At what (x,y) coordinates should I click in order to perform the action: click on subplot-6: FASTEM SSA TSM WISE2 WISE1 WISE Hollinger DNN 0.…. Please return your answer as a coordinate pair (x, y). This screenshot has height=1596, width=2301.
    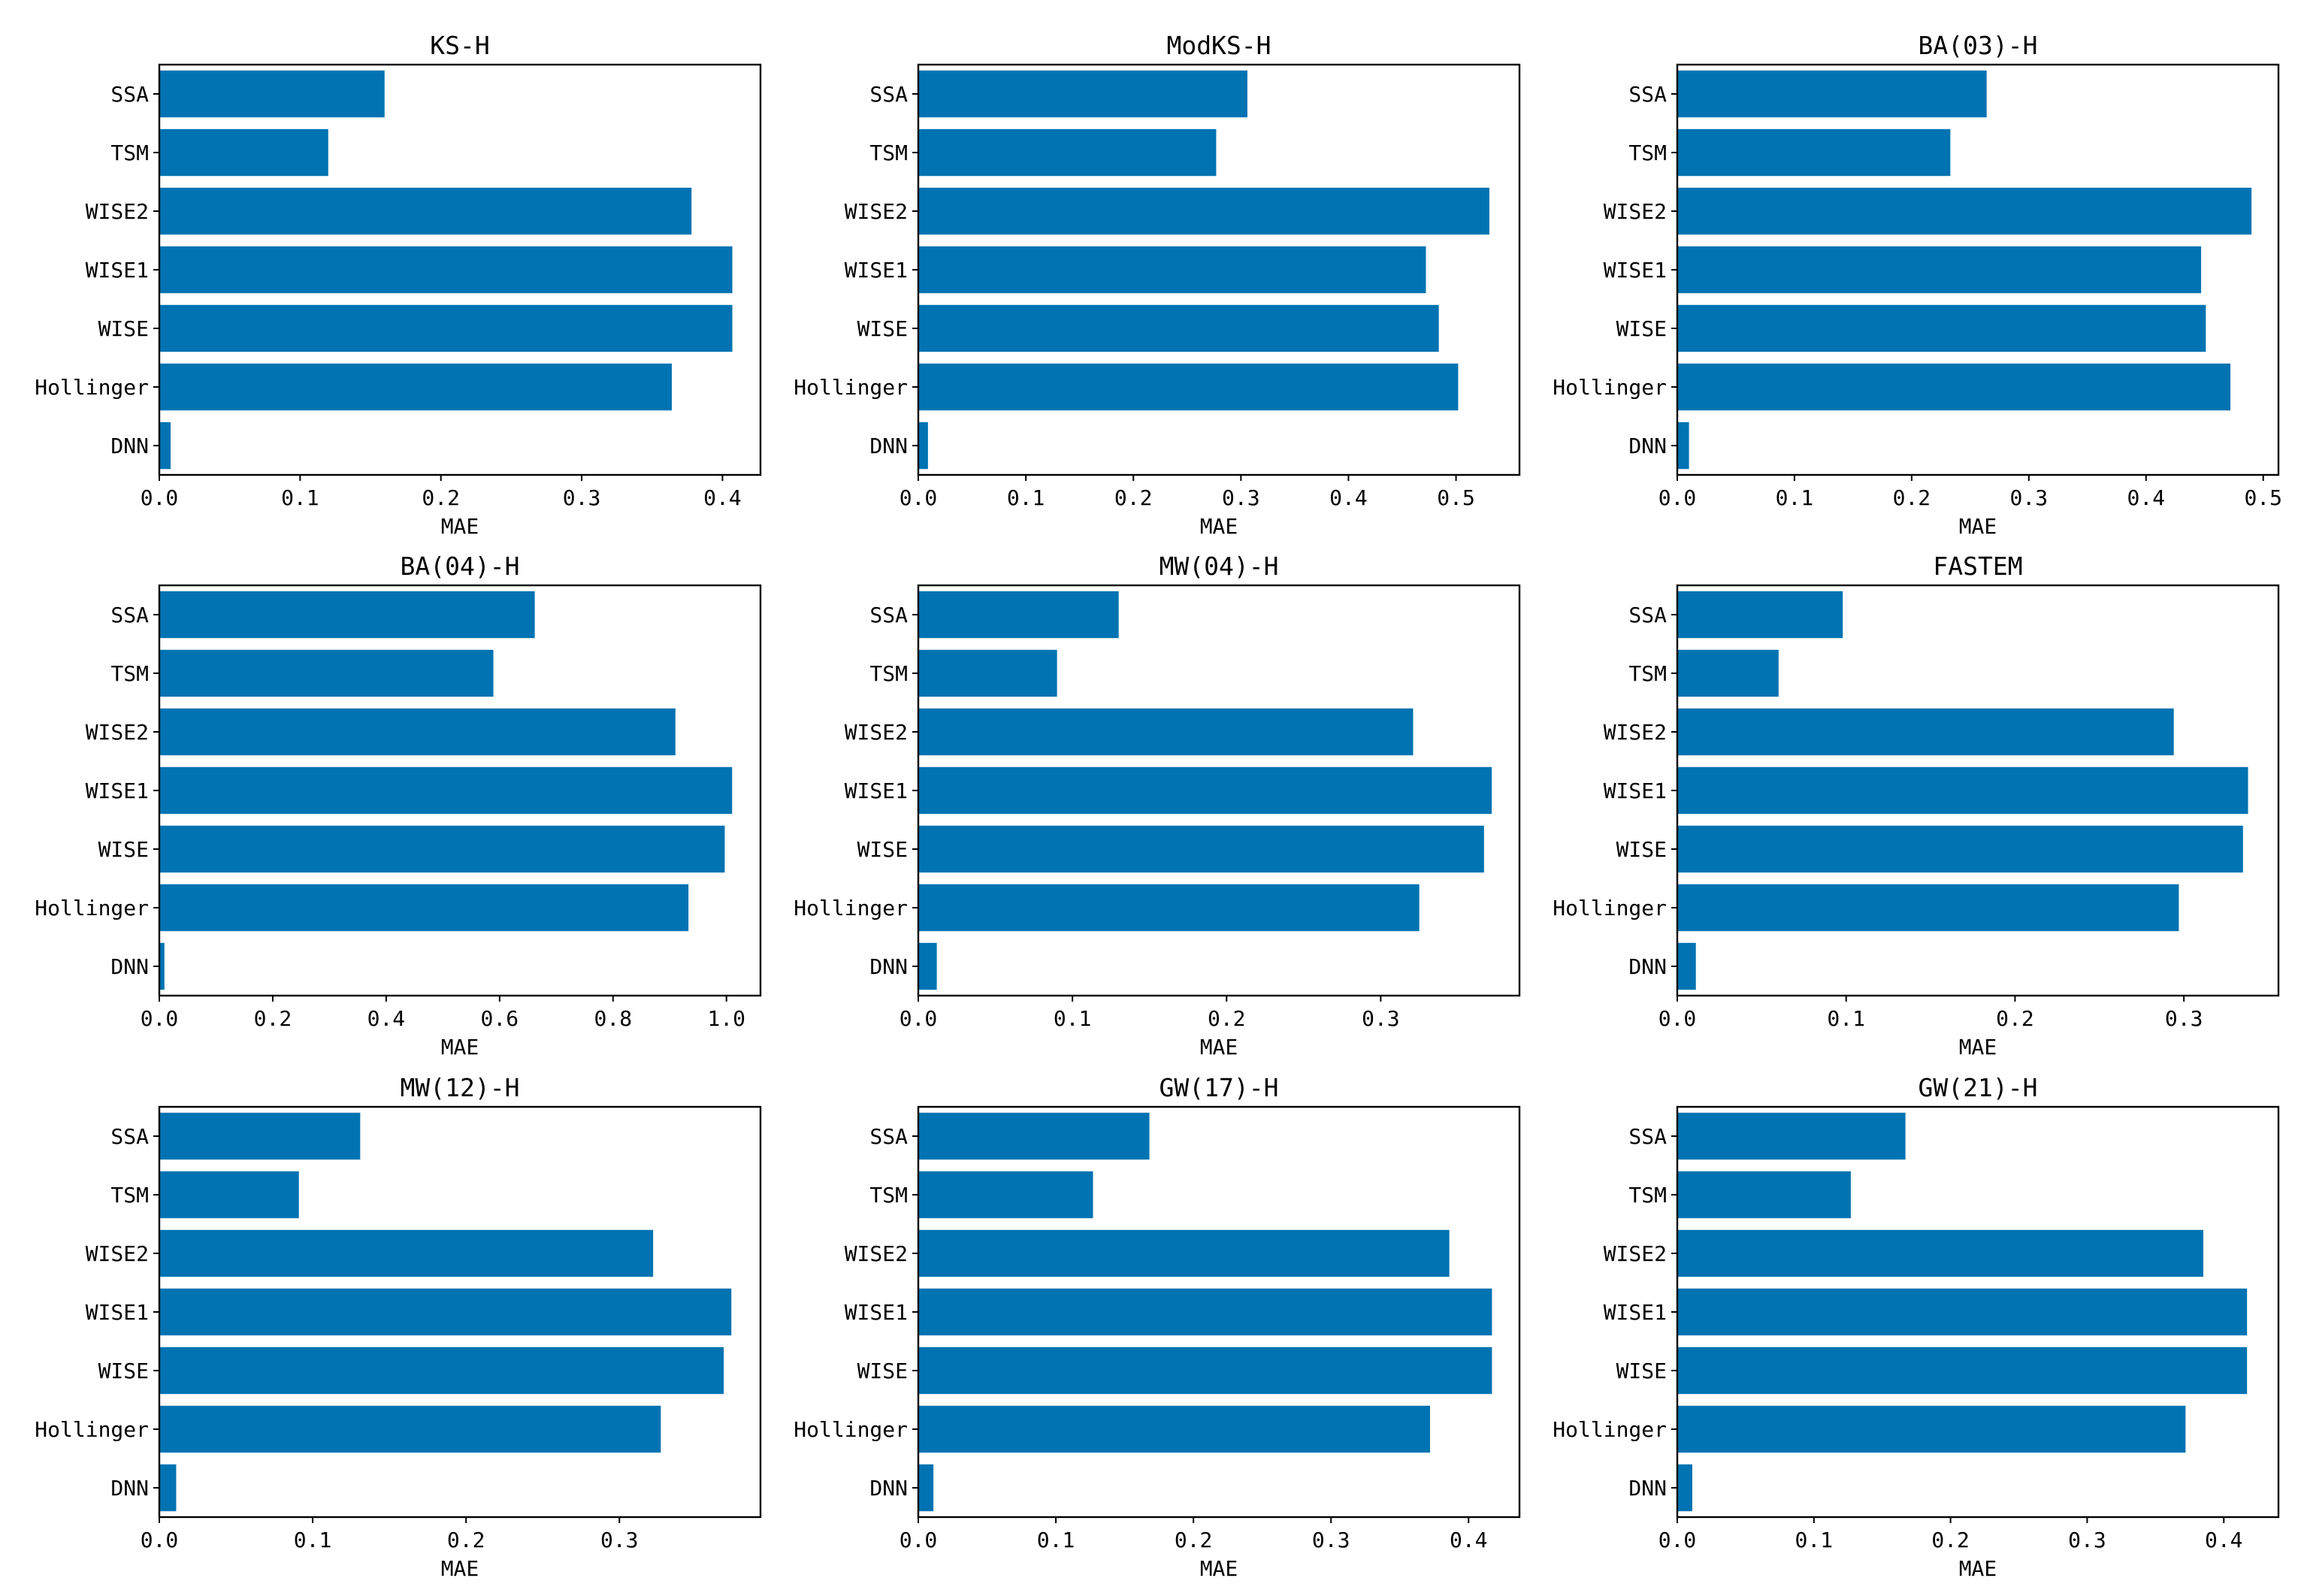
    Looking at the image, I should click on (1916, 805).